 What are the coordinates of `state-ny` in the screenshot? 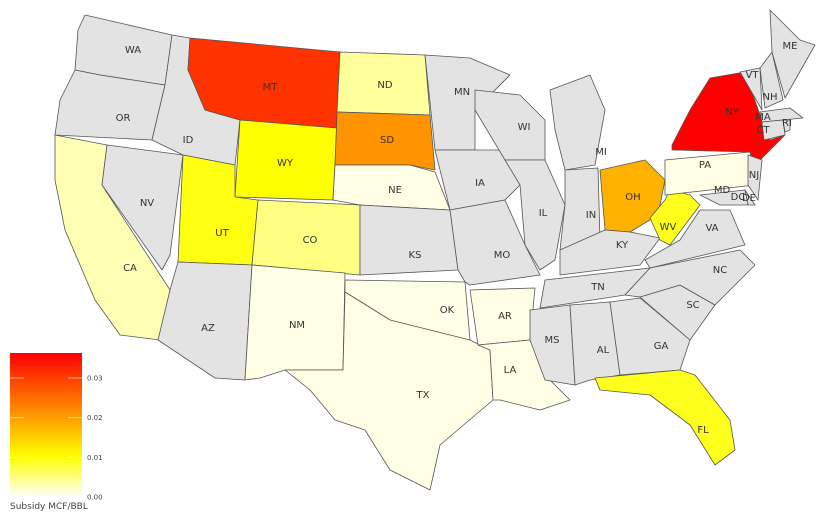 It's located at (728, 118).